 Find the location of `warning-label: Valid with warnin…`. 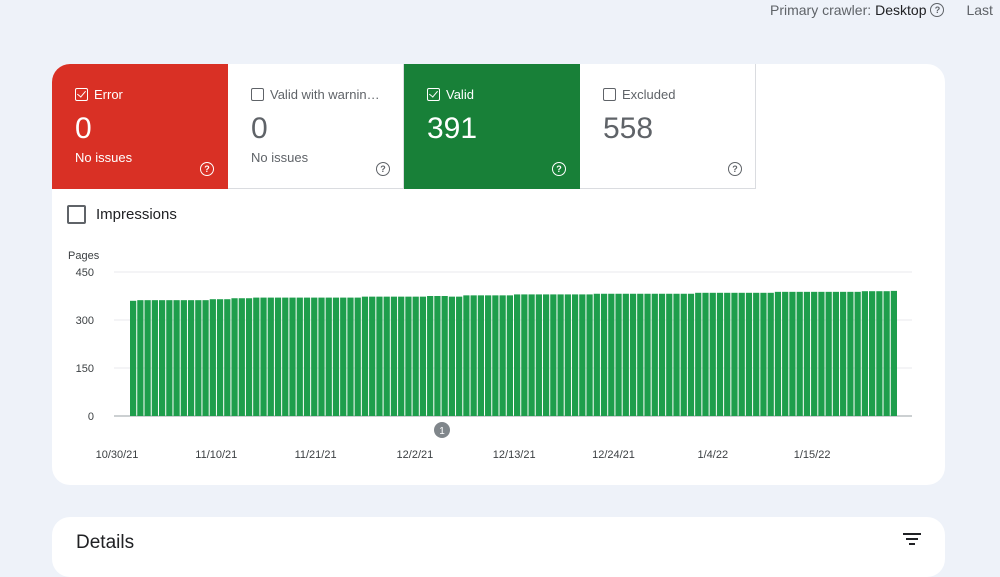

warning-label: Valid with warnin… is located at coordinates (325, 94).